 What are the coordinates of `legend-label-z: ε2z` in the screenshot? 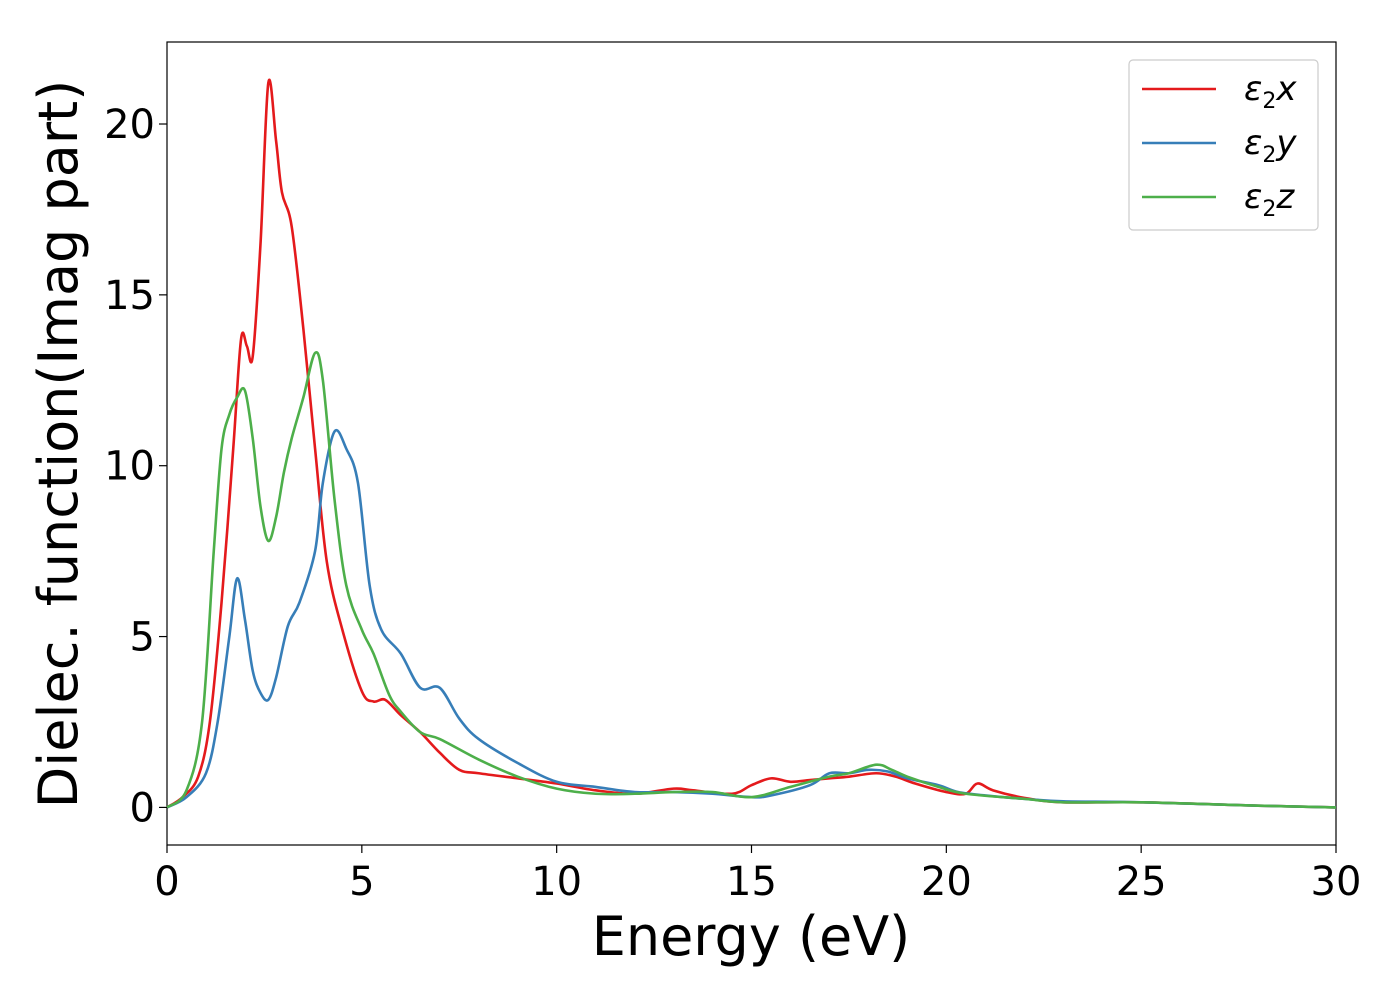 It's located at (1269, 199).